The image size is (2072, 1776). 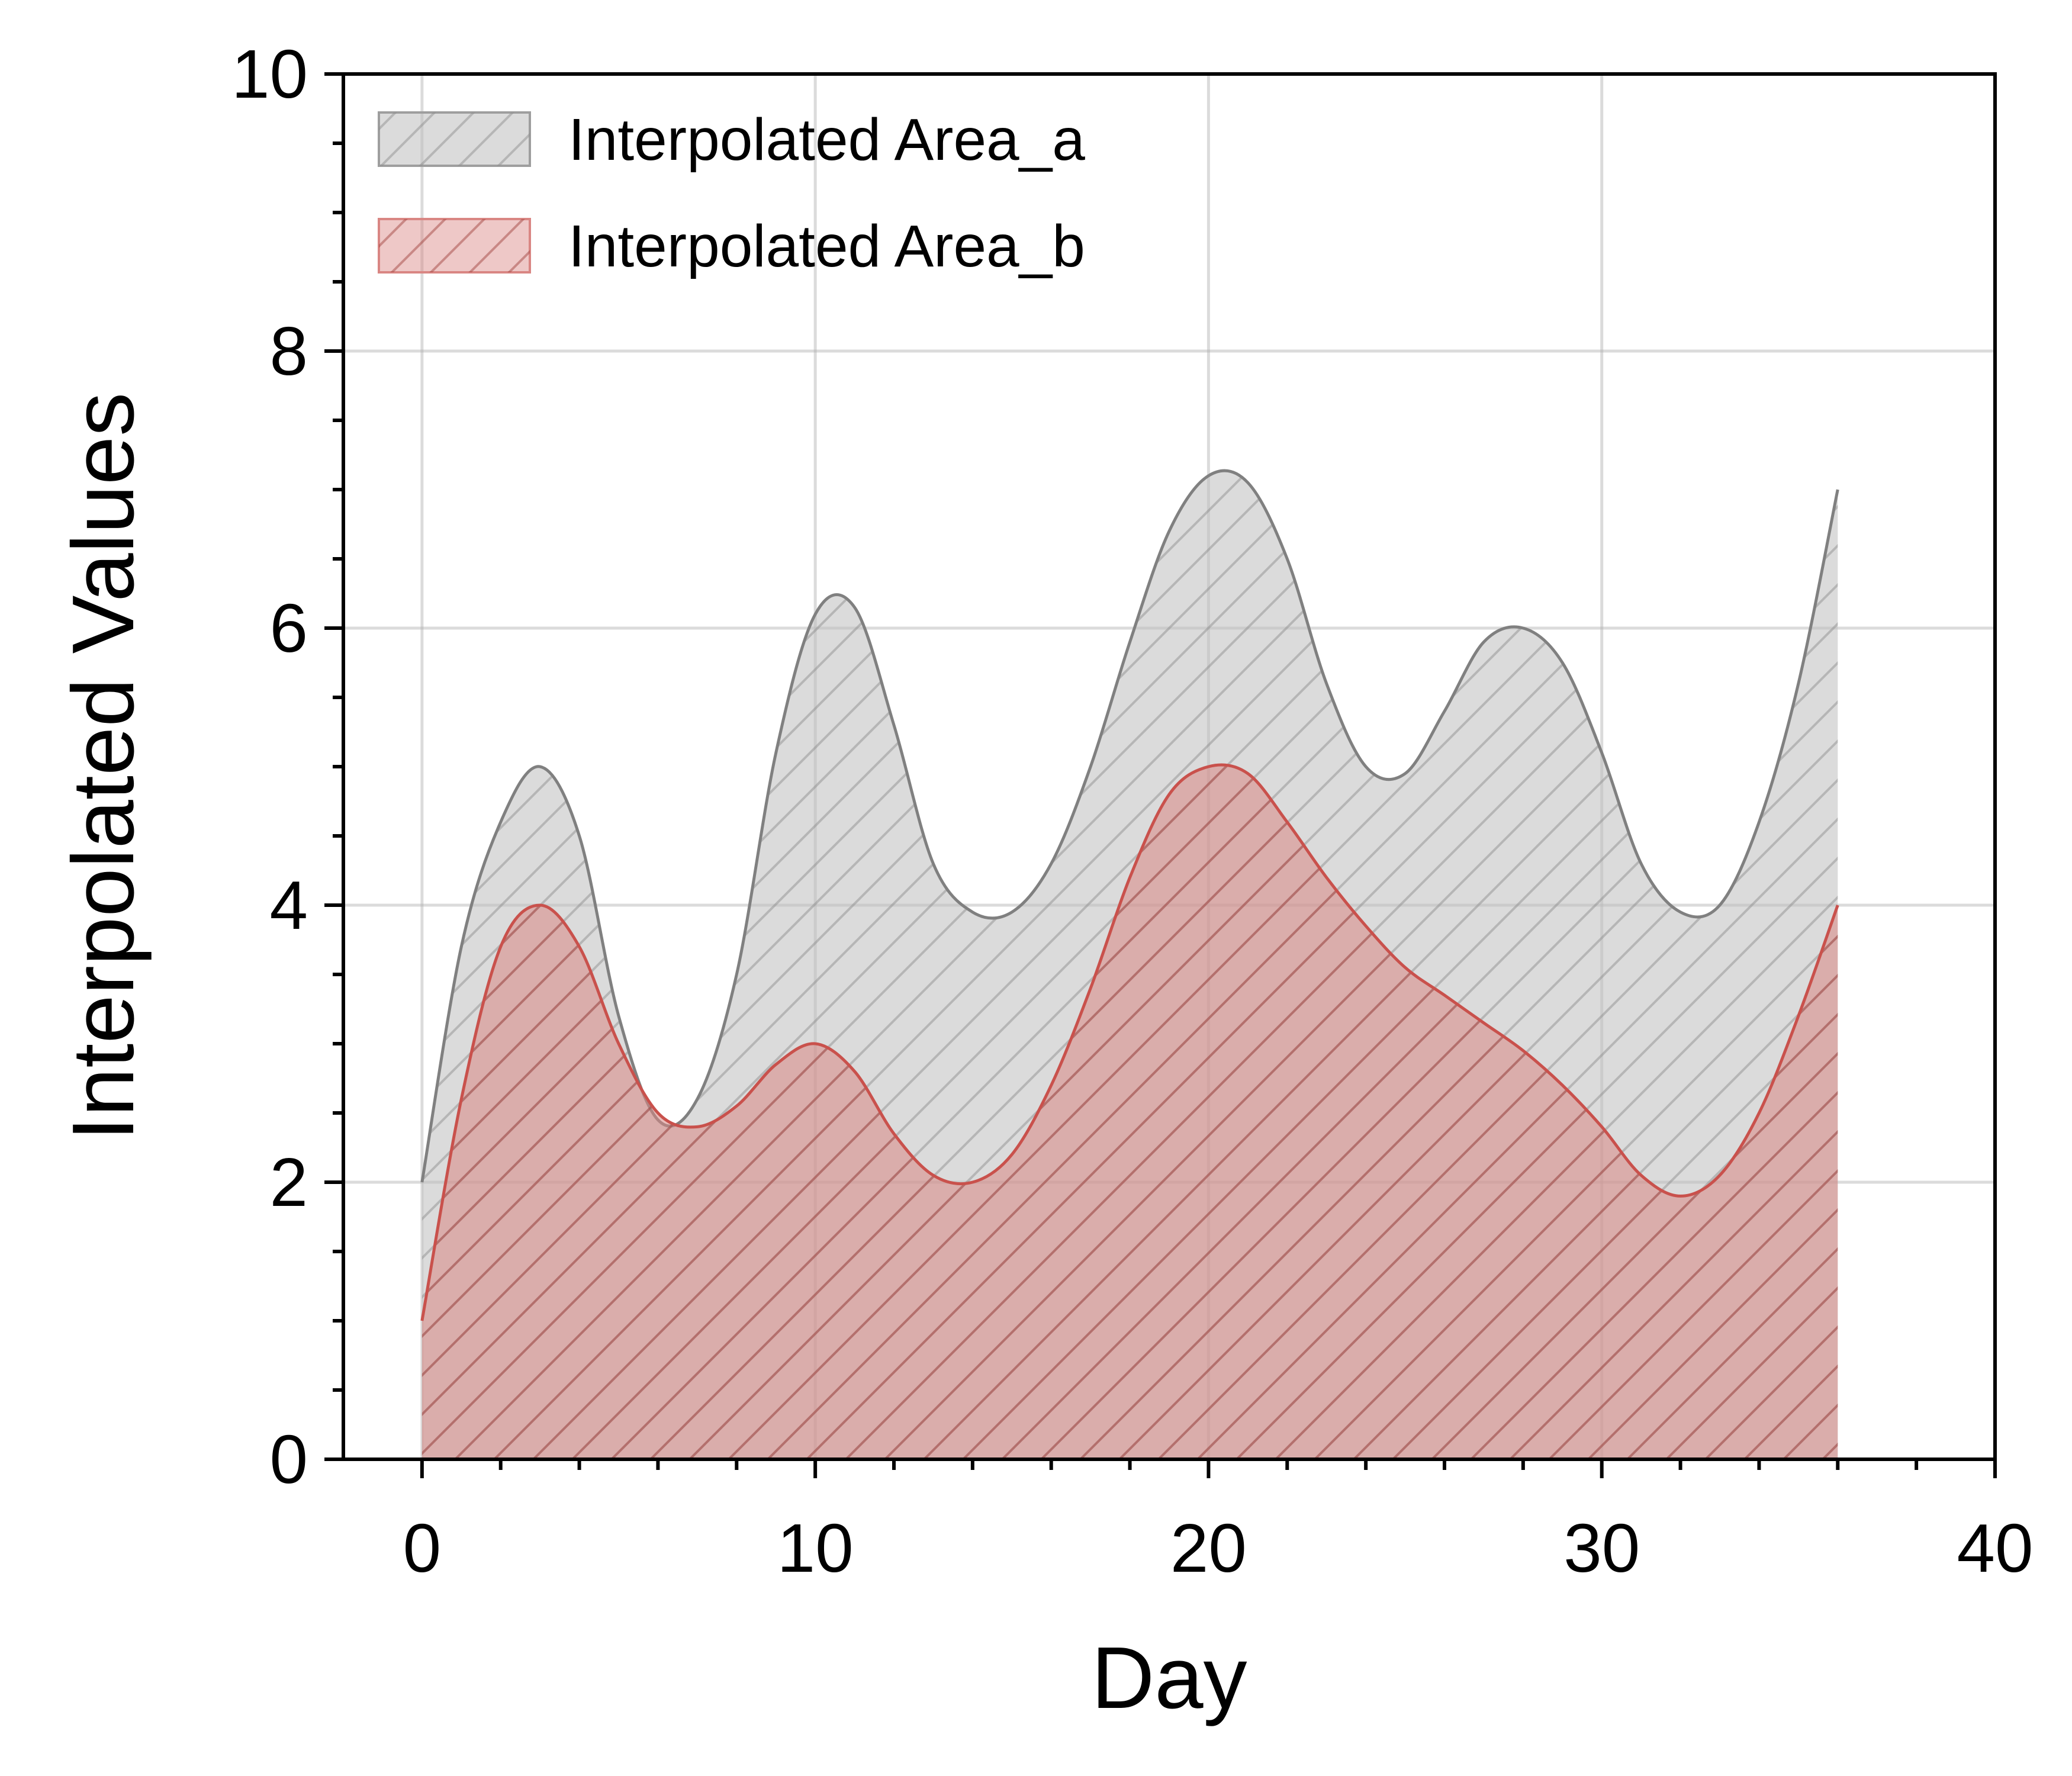 What do you see at coordinates (815, 1548) in the screenshot?
I see `x-tick-label-1: 10` at bounding box center [815, 1548].